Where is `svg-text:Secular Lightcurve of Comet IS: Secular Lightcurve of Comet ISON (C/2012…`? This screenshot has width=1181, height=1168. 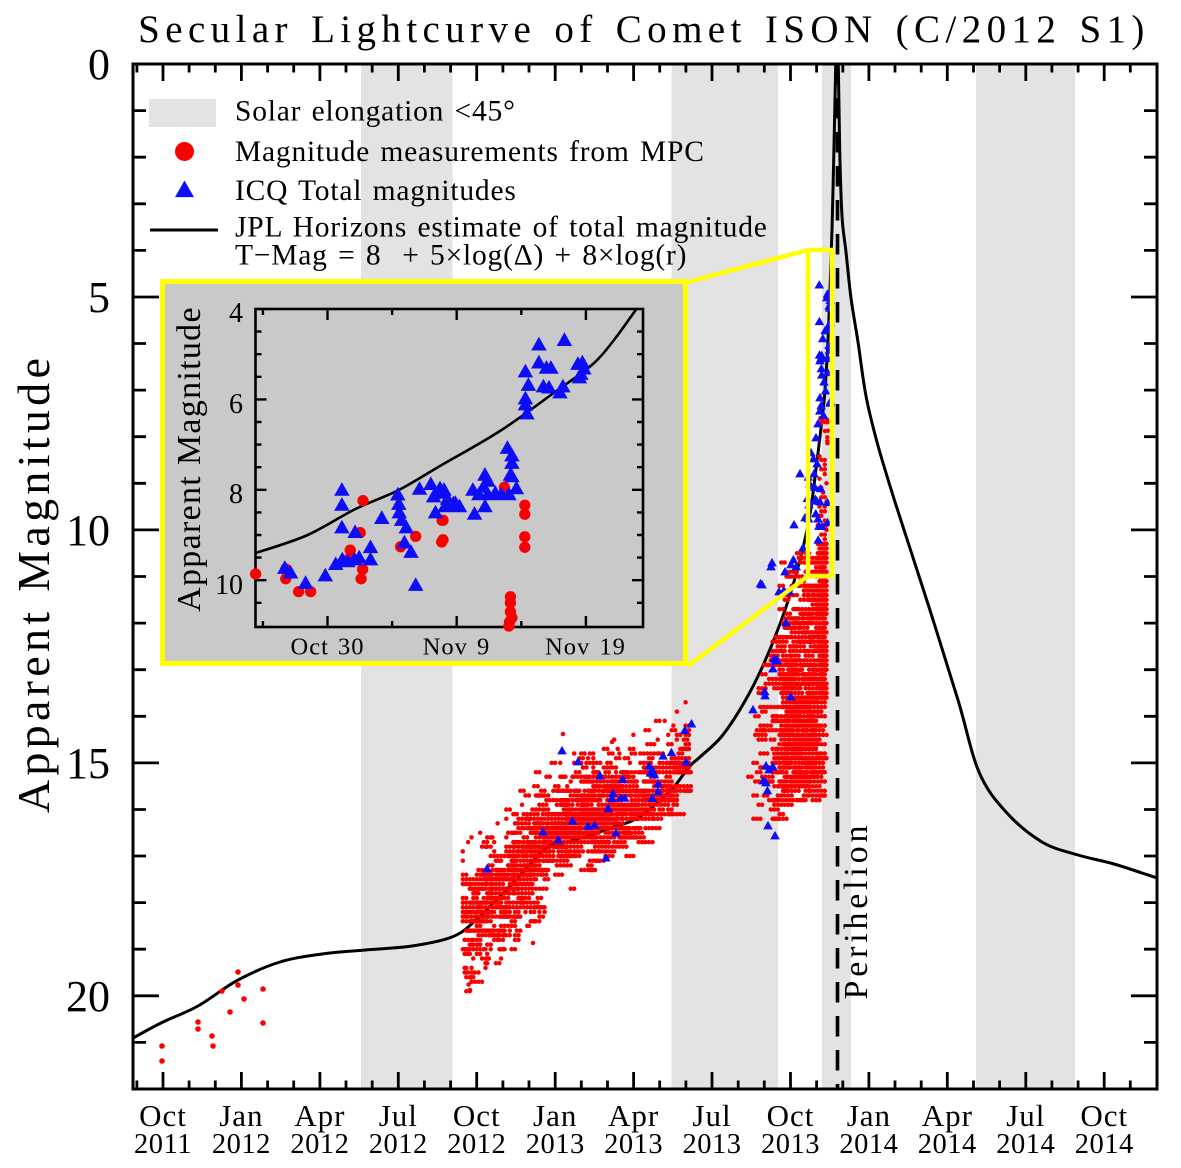 svg-text:Secular Lightcurve of Comet IS: Secular Lightcurve of Comet ISON (C/2012… is located at coordinates (644, 29).